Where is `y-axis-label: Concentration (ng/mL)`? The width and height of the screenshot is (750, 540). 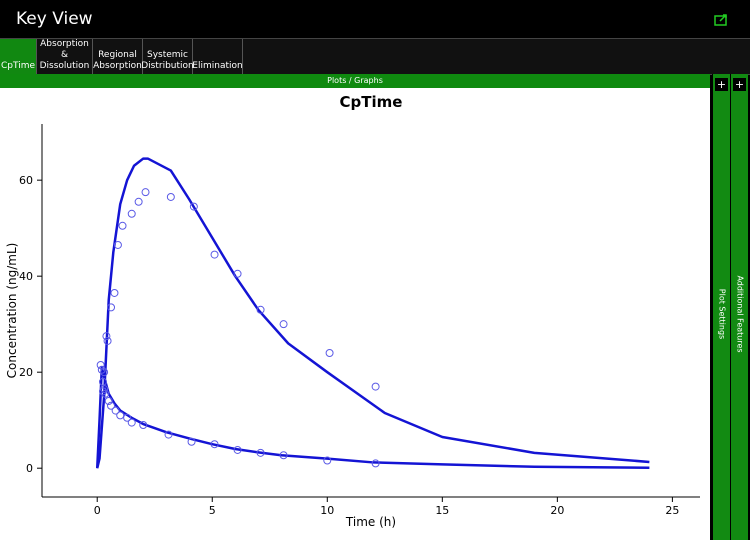
y-axis-label: Concentration (ng/mL) is located at coordinates (12, 311).